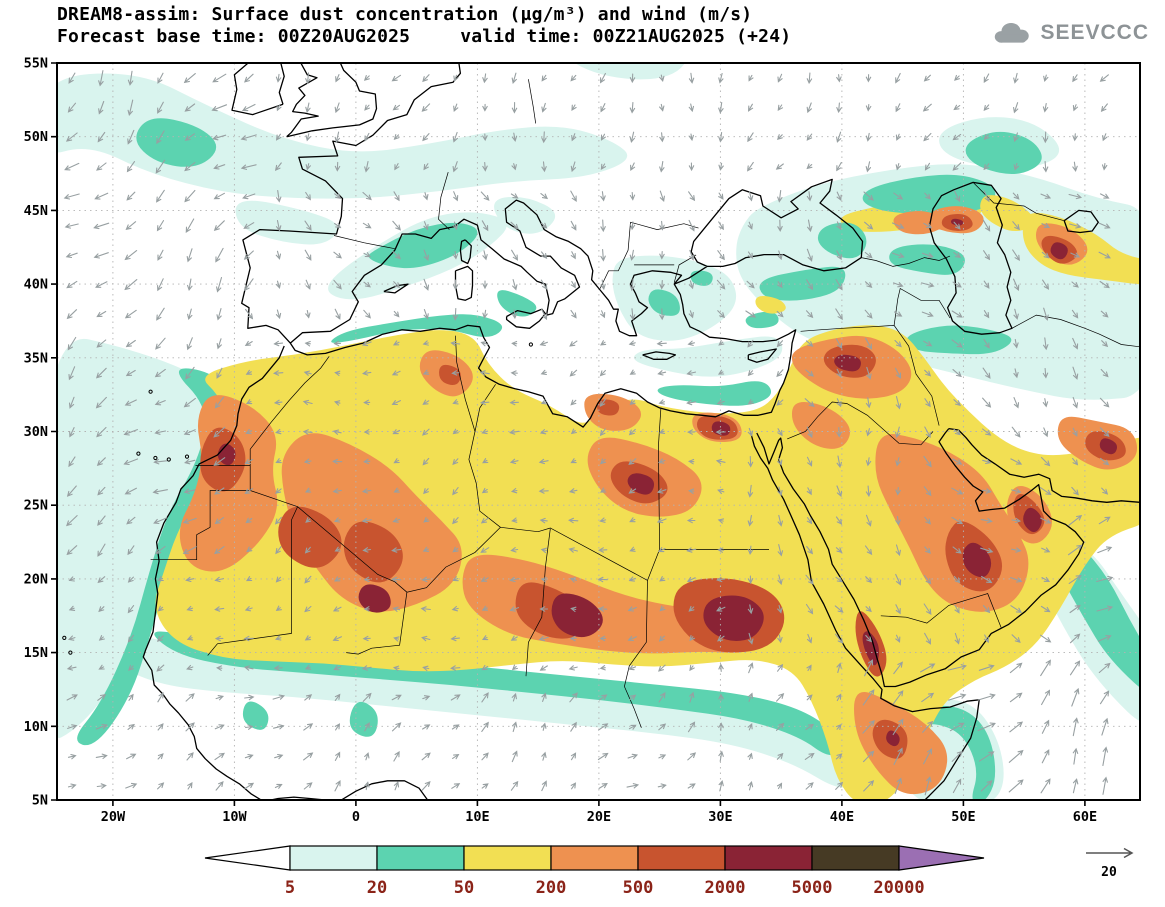  Describe the element at coordinates (963, 817) in the screenshot. I see `lon-label: 50E` at that location.